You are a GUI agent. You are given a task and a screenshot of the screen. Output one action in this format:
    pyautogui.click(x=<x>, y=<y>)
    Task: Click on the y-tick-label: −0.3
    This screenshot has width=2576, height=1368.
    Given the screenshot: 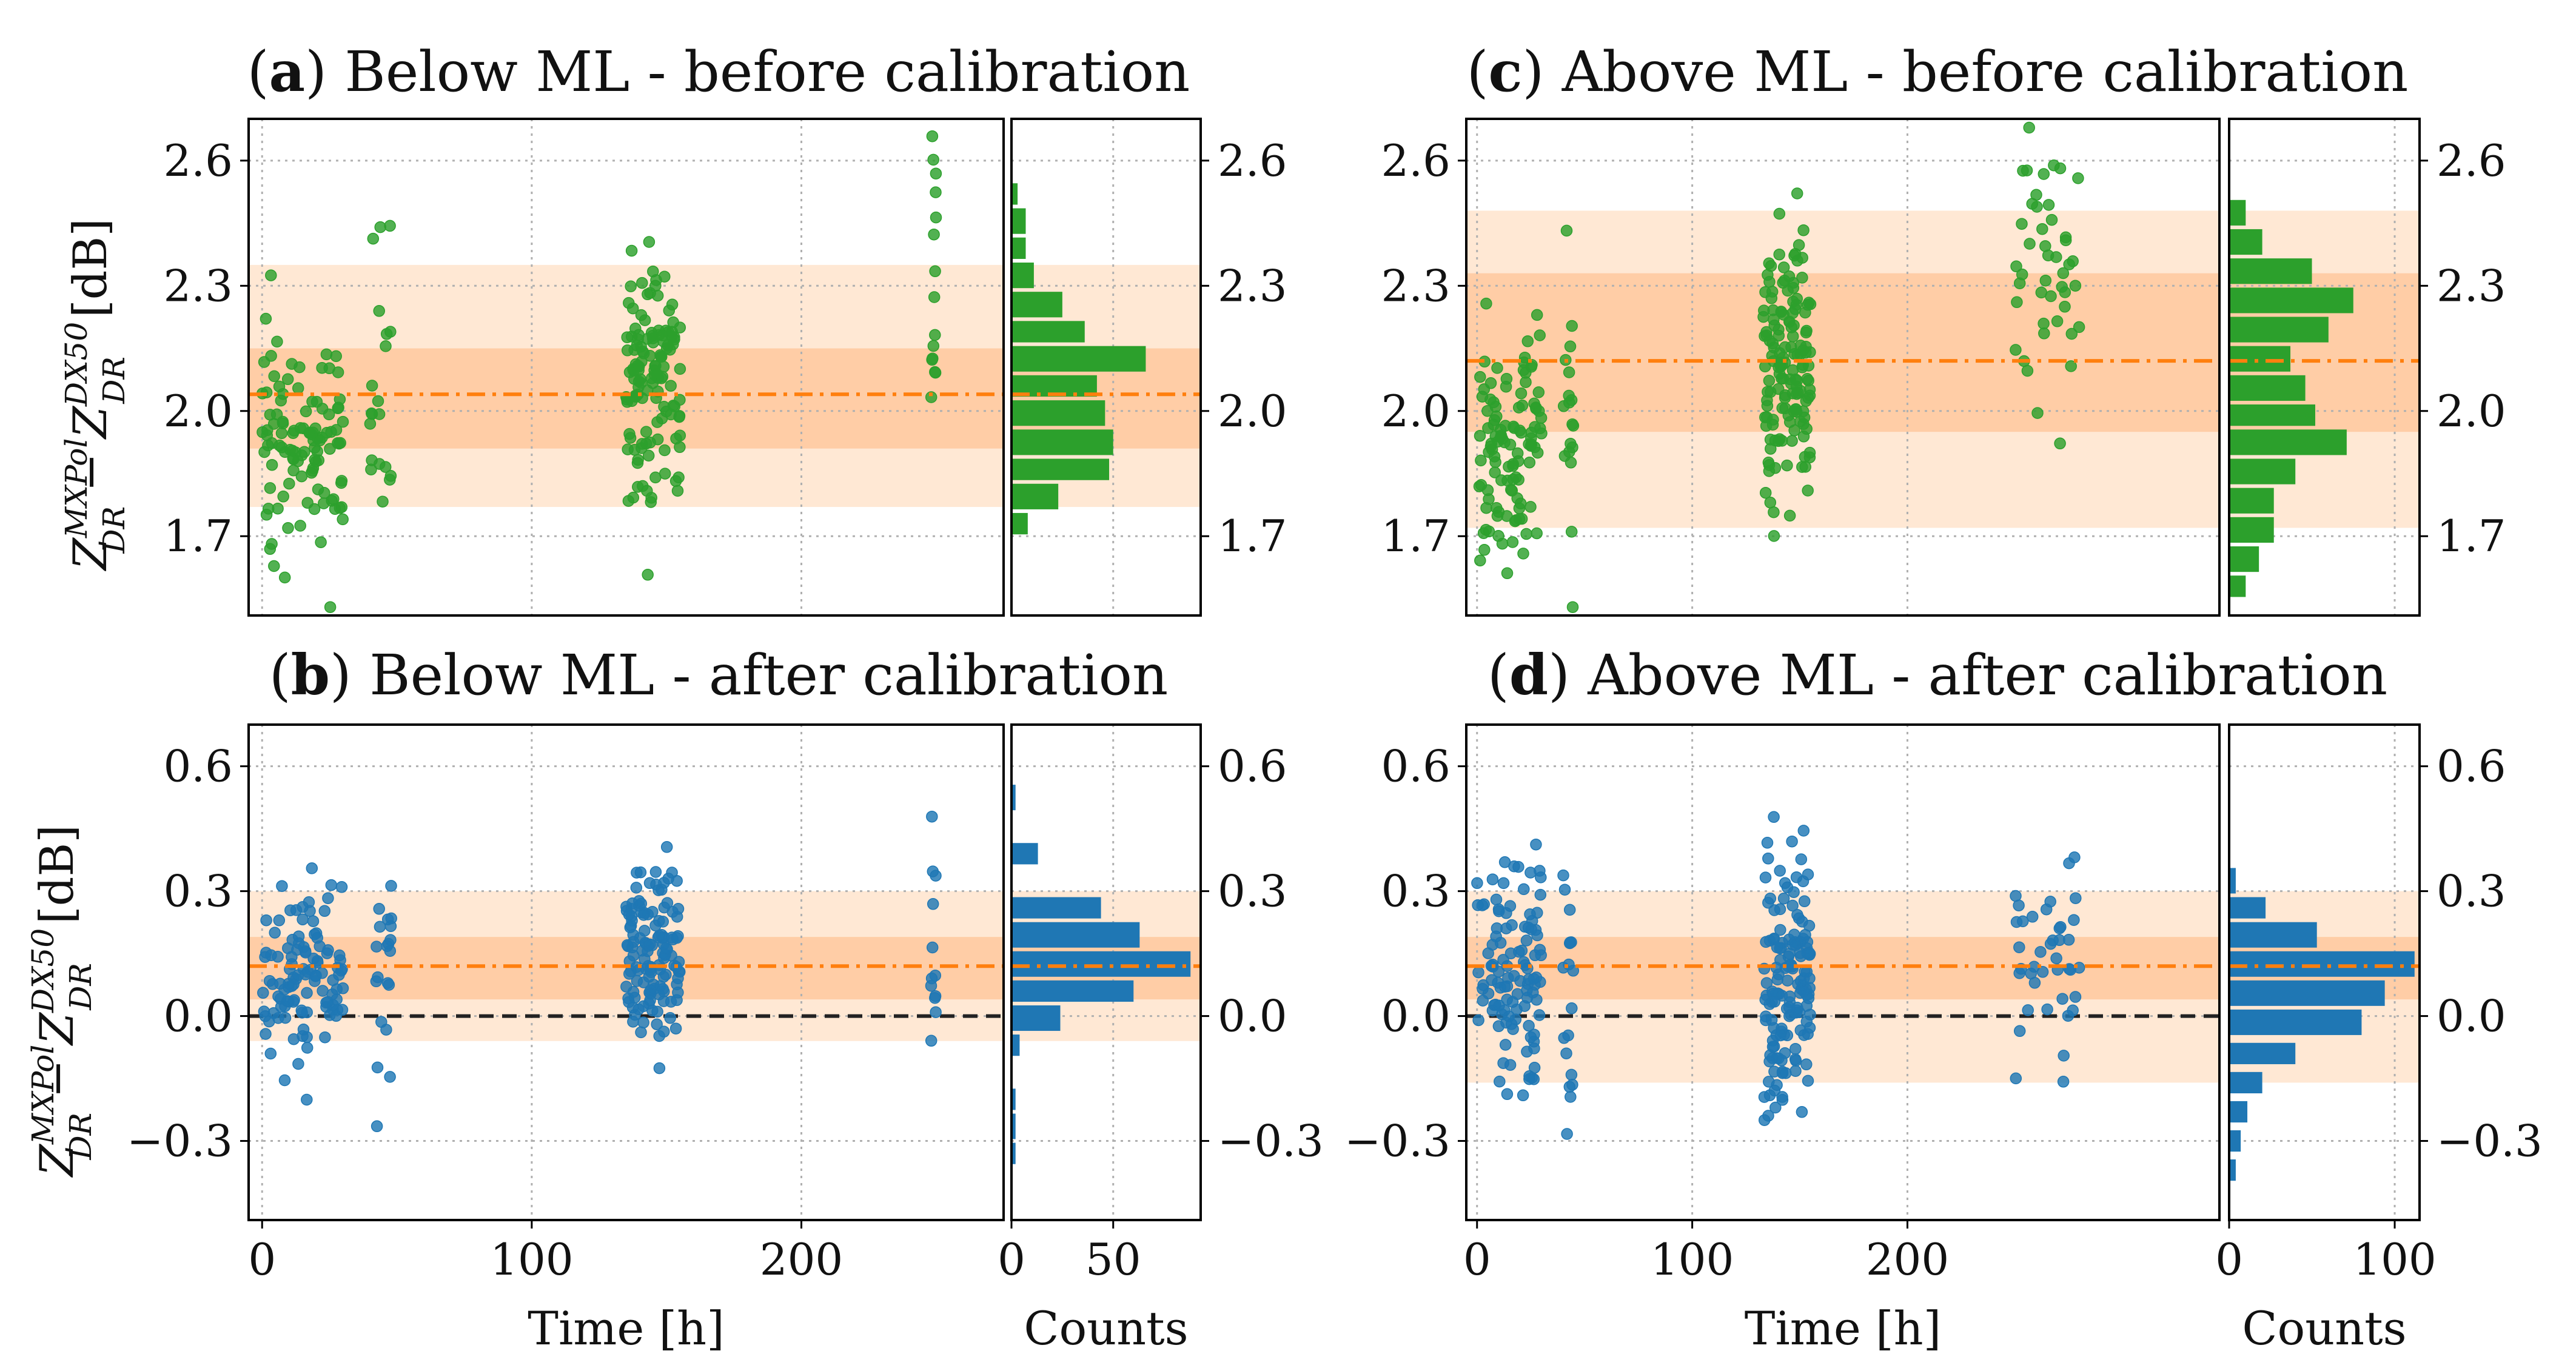 What is the action you would take?
    pyautogui.click(x=1397, y=1141)
    